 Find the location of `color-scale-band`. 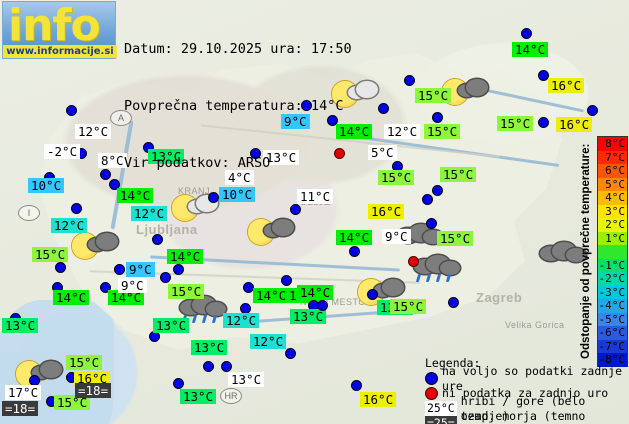

color-scale-band is located at coordinates (612, 252).